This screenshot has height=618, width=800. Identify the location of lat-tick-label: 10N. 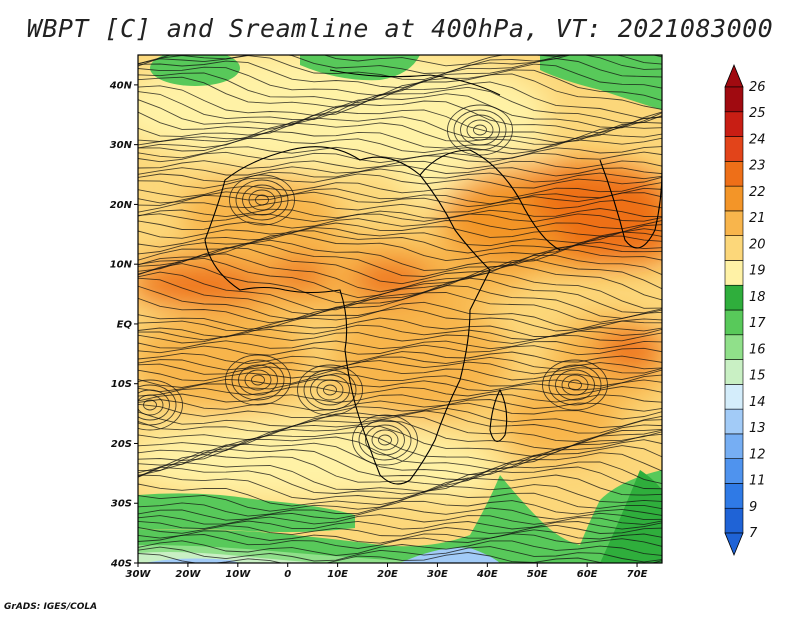
(121, 265).